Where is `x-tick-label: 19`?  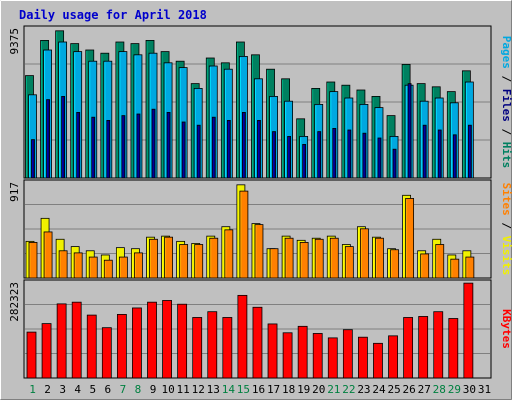 x-tick-label: 19 is located at coordinates (303, 389).